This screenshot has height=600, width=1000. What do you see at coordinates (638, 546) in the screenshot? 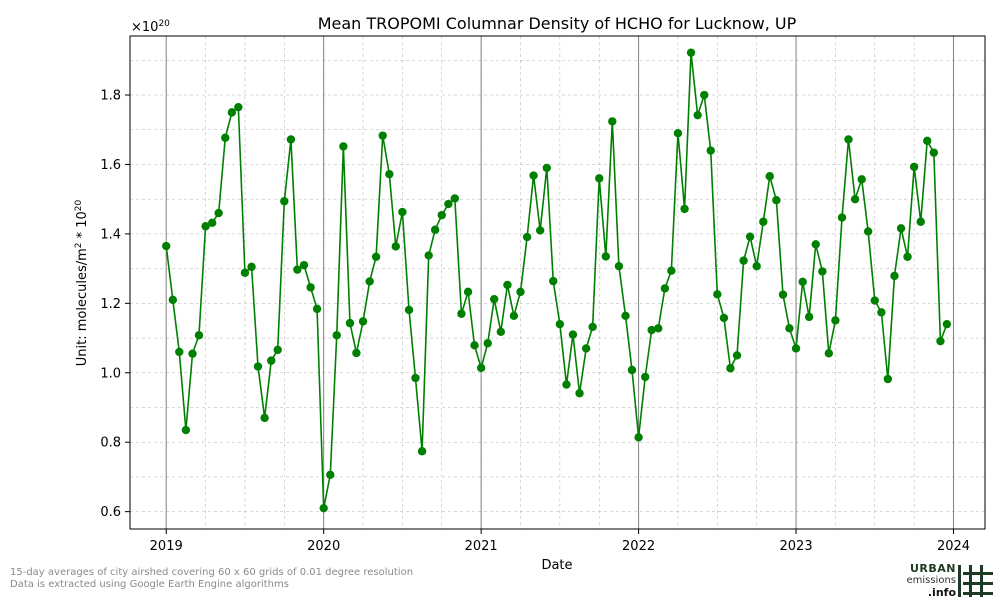
I see `x-tick-label-2022: 2022` at bounding box center [638, 546].